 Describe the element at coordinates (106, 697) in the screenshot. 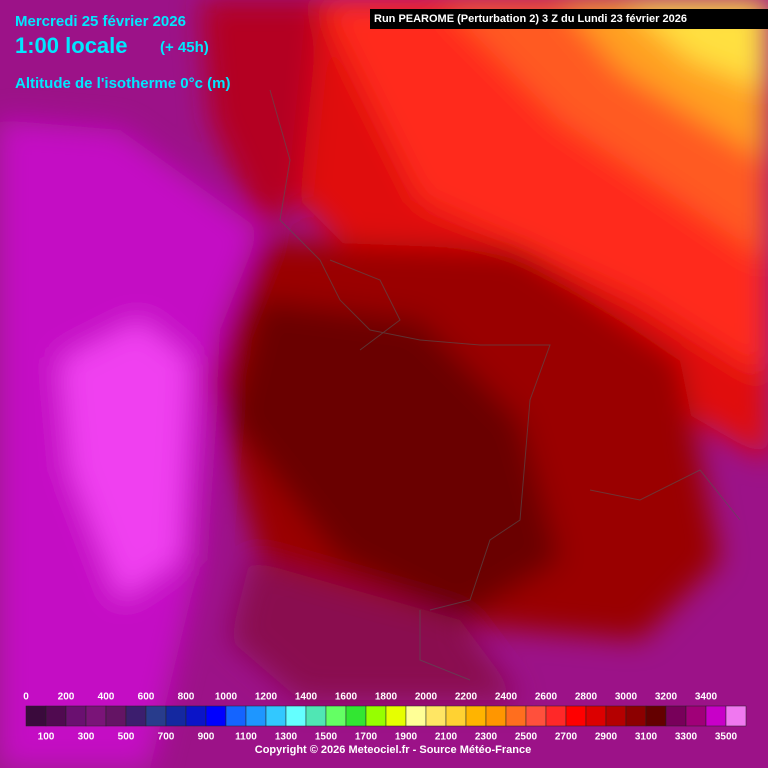

I see `legend-label: 400` at that location.